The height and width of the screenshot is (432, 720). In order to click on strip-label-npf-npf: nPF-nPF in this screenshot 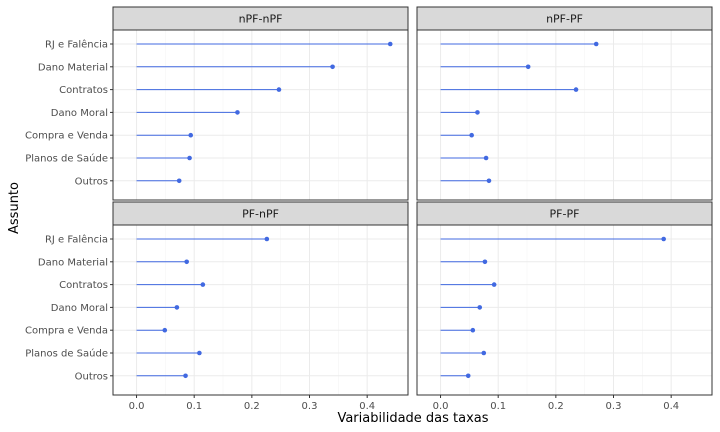, I will do `click(261, 19)`.